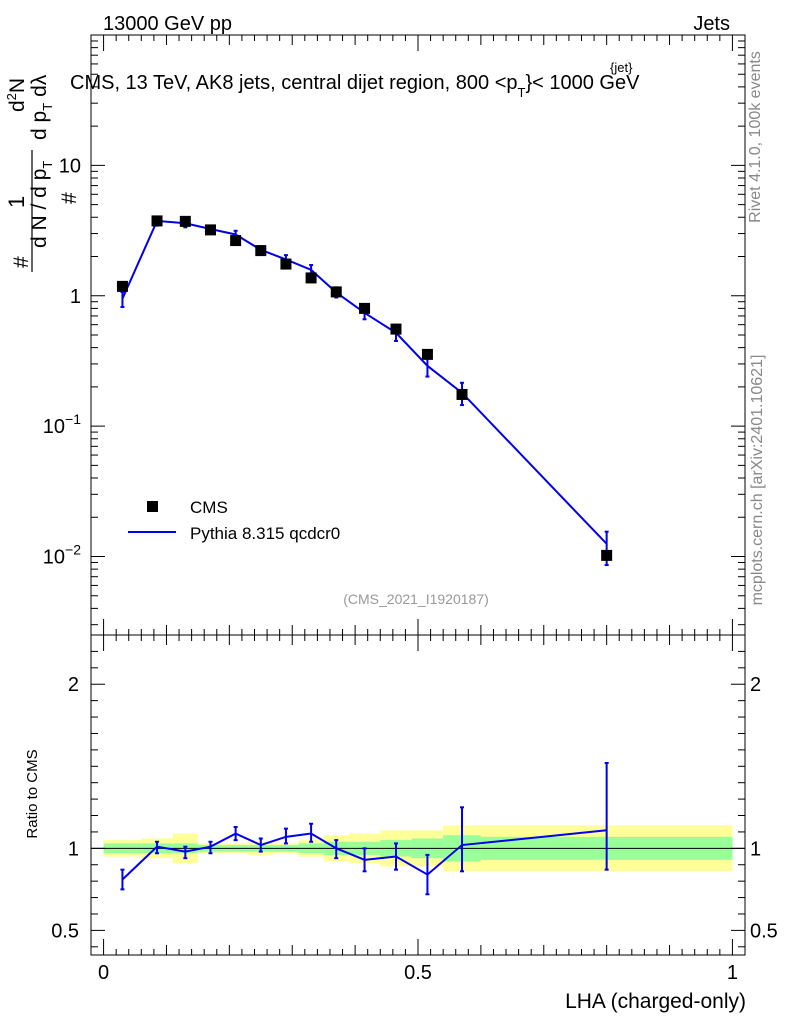  What do you see at coordinates (755, 849) in the screenshot?
I see `ratio-ytick-label-right: 1` at bounding box center [755, 849].